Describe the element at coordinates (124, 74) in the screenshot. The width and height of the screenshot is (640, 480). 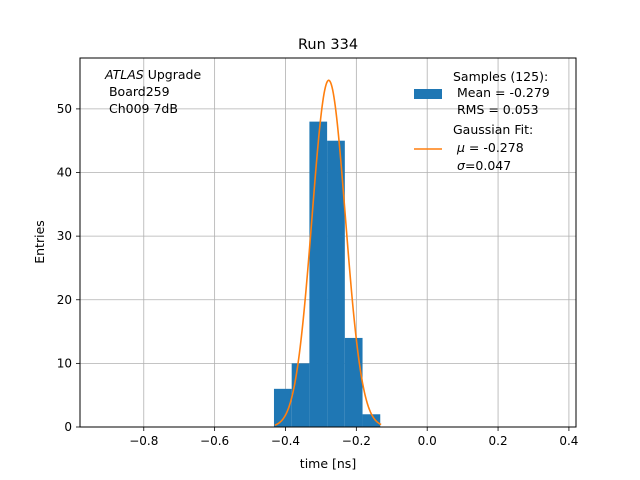
I see `annotation-atlas: ATLAS` at that location.